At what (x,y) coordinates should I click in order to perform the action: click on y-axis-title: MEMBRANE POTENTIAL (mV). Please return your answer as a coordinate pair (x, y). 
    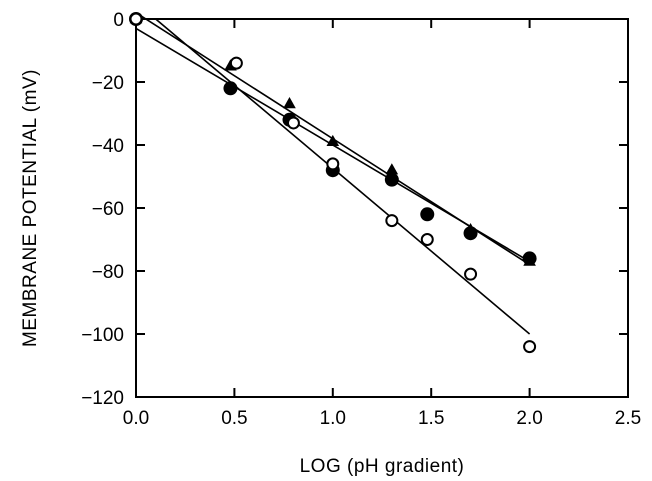
    Looking at the image, I should click on (30, 208).